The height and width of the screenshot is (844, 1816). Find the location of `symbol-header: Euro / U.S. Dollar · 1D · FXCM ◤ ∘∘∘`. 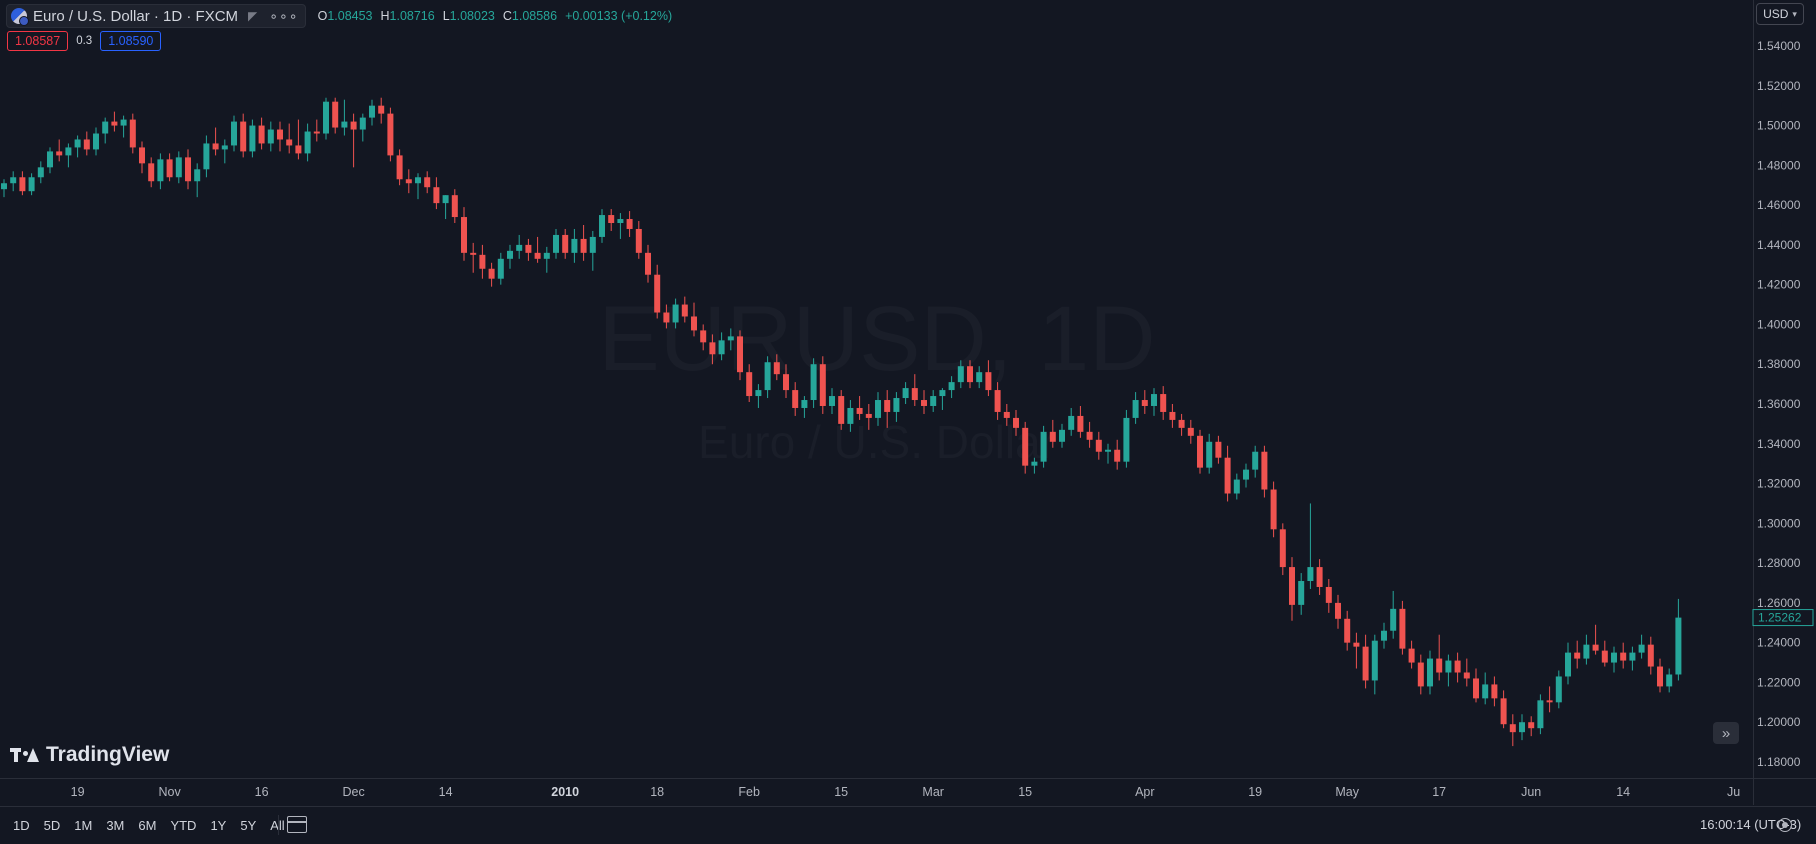

symbol-header: Euro / U.S. Dollar · 1D · FXCM ◤ ∘∘∘ is located at coordinates (156, 16).